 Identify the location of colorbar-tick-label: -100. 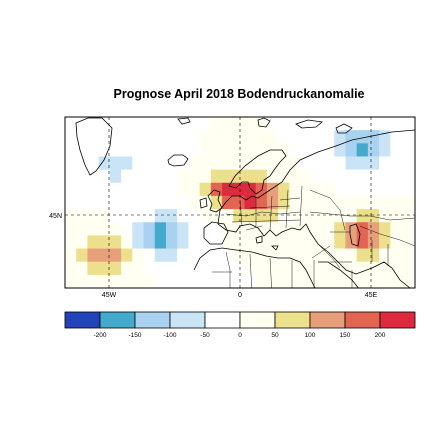
(169, 335).